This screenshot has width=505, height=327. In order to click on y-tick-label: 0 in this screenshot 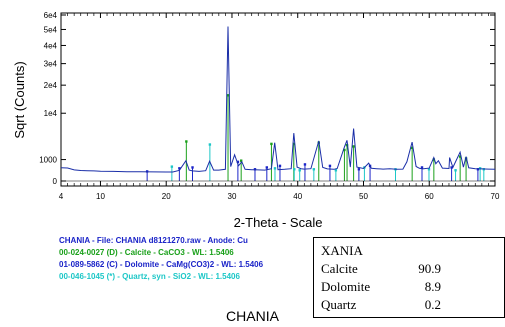, I will do `click(55, 181)`.